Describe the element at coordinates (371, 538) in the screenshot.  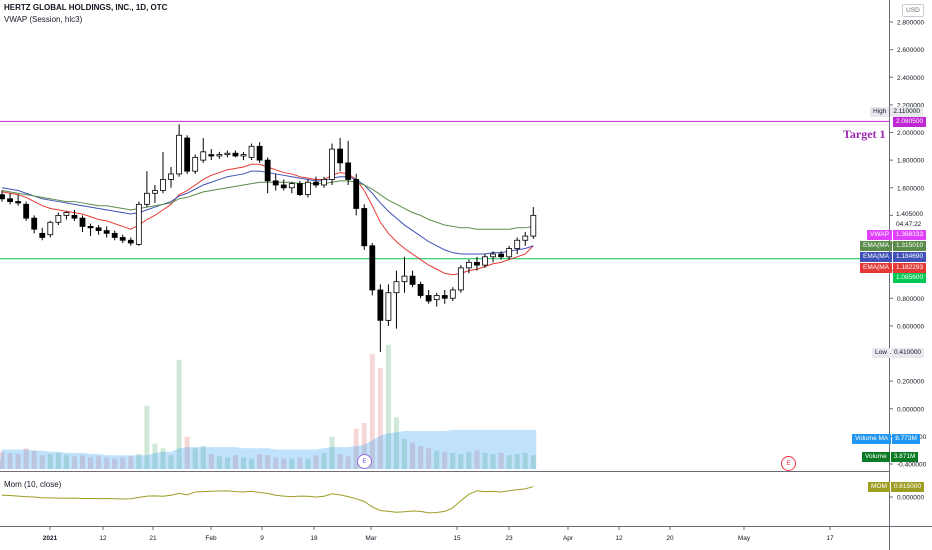
I see `time-tick-label: Mar` at that location.